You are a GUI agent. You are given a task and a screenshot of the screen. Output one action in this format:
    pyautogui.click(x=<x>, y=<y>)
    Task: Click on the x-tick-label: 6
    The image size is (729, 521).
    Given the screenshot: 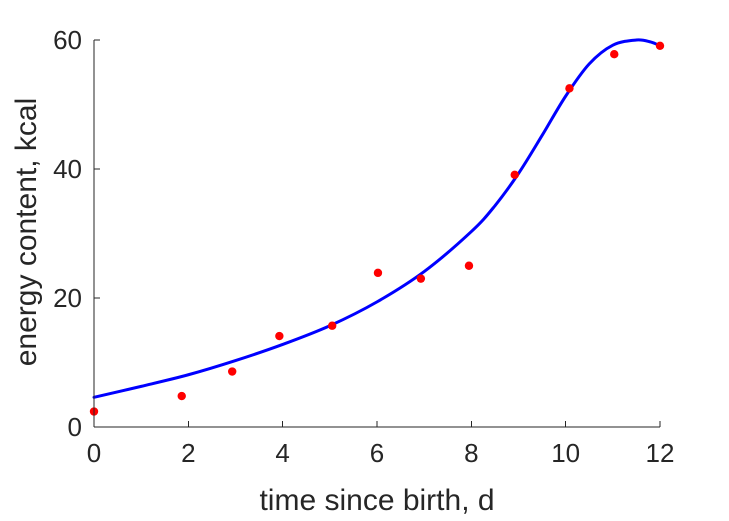 What is the action you would take?
    pyautogui.click(x=377, y=453)
    